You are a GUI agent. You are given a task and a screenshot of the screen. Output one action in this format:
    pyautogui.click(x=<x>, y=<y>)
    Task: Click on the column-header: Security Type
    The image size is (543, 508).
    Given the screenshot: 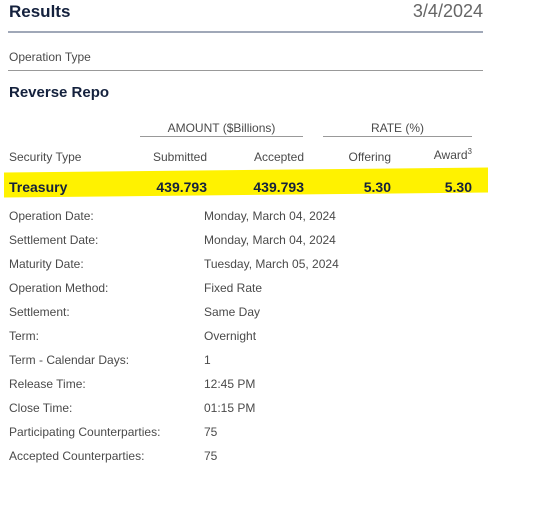 What is the action you would take?
    pyautogui.click(x=45, y=157)
    